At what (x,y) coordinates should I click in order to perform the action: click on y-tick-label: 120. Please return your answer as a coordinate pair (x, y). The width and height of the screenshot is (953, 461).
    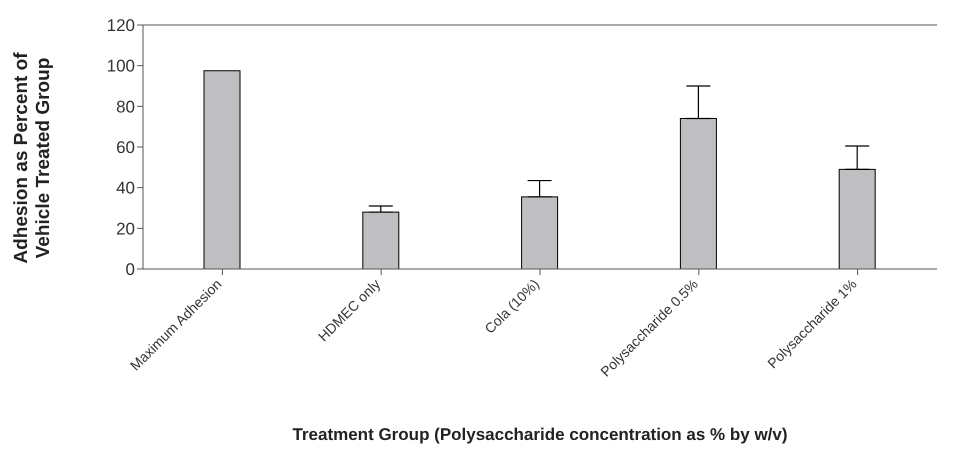
    Looking at the image, I should click on (120, 26).